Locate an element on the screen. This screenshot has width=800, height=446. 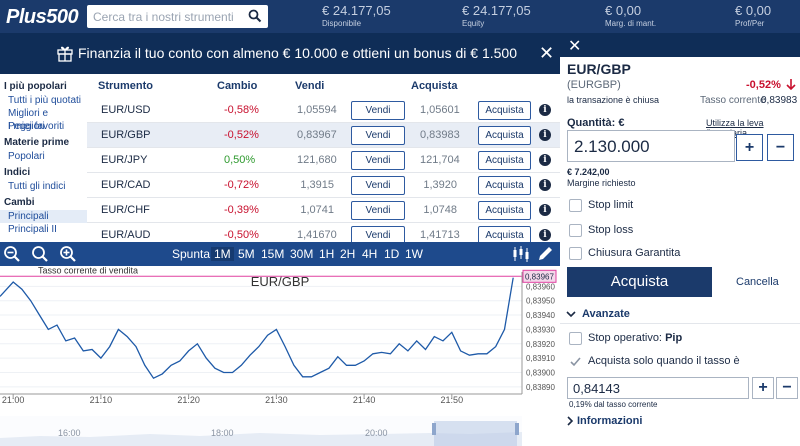
decrease-rate-button: − is located at coordinates (787, 388).